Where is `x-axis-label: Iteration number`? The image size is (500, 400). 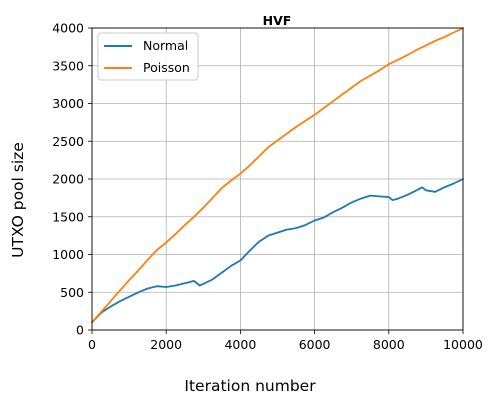
x-axis-label: Iteration number is located at coordinates (250, 386).